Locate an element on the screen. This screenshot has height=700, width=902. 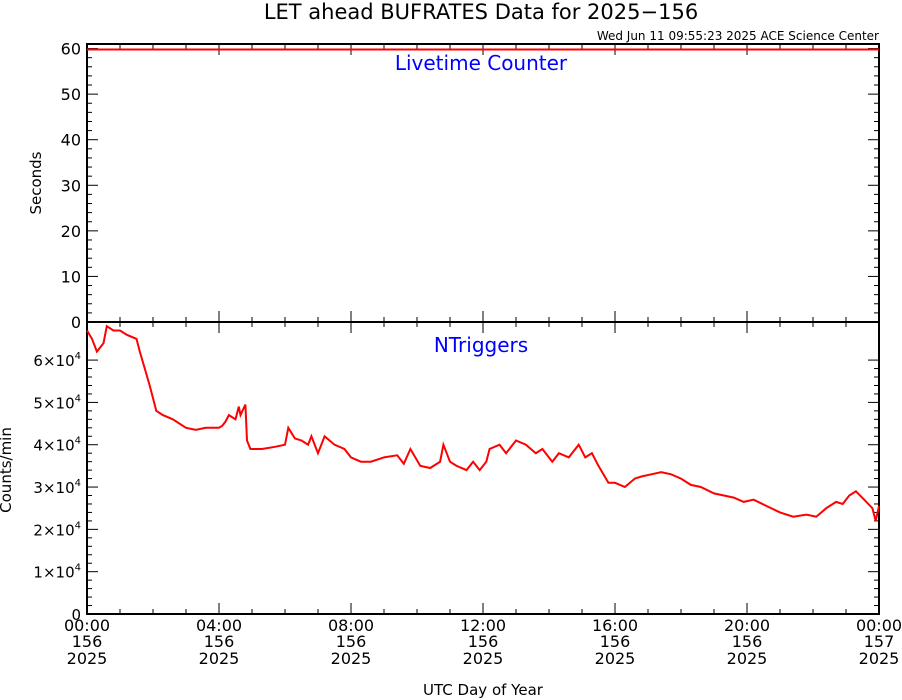
panel-livetime-ylabel: Seconds is located at coordinates (36, 182).